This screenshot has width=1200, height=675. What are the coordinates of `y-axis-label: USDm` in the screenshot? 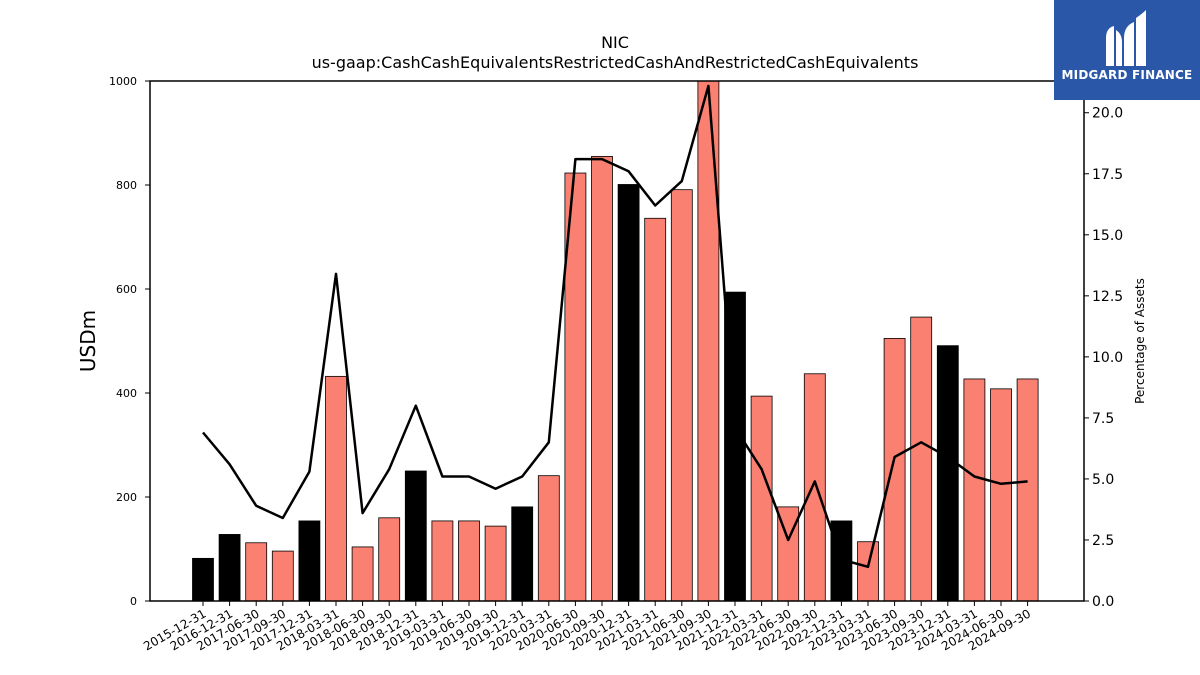 It's located at (88, 341).